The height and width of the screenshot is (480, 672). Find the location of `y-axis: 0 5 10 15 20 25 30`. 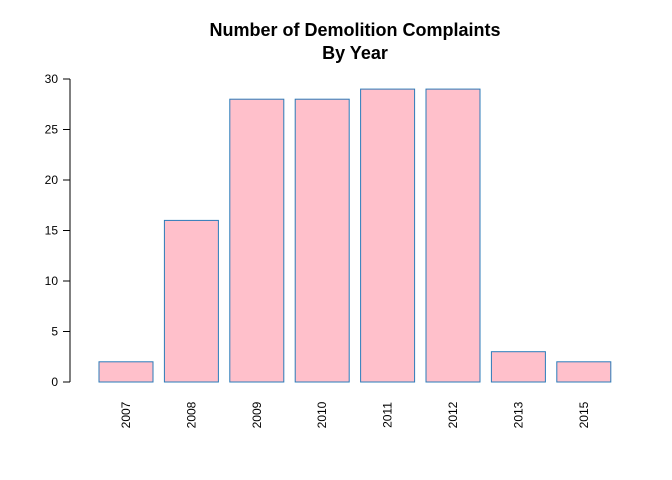

y-axis: 0 5 10 15 20 25 30 is located at coordinates (58, 230).